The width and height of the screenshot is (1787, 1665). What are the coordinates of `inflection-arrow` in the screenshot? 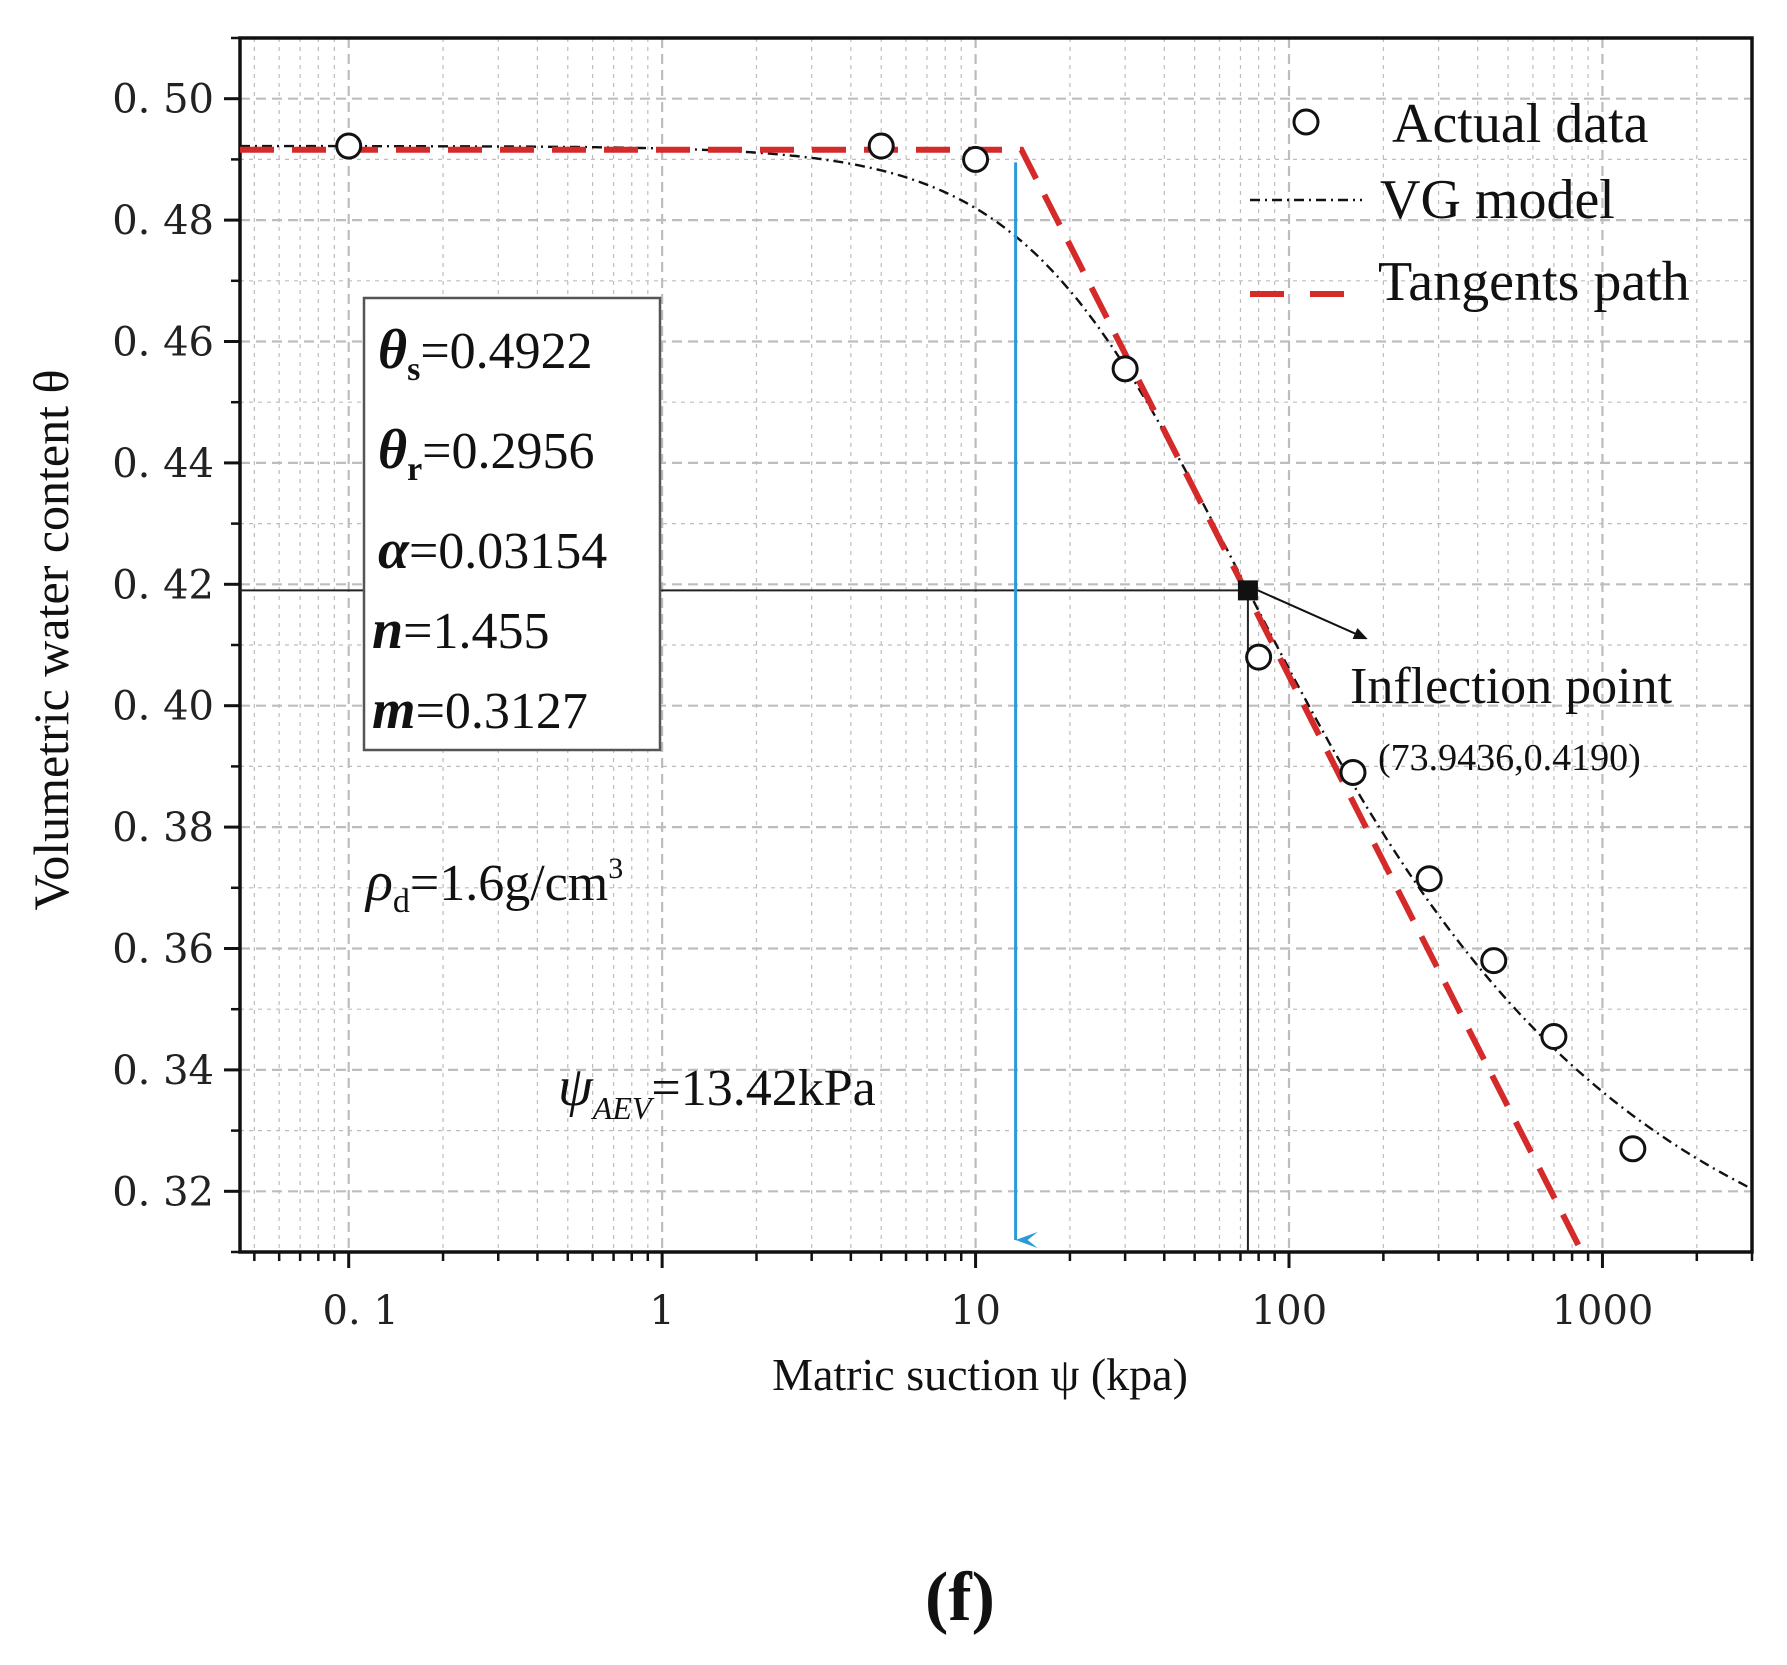 It's located at (1312, 614).